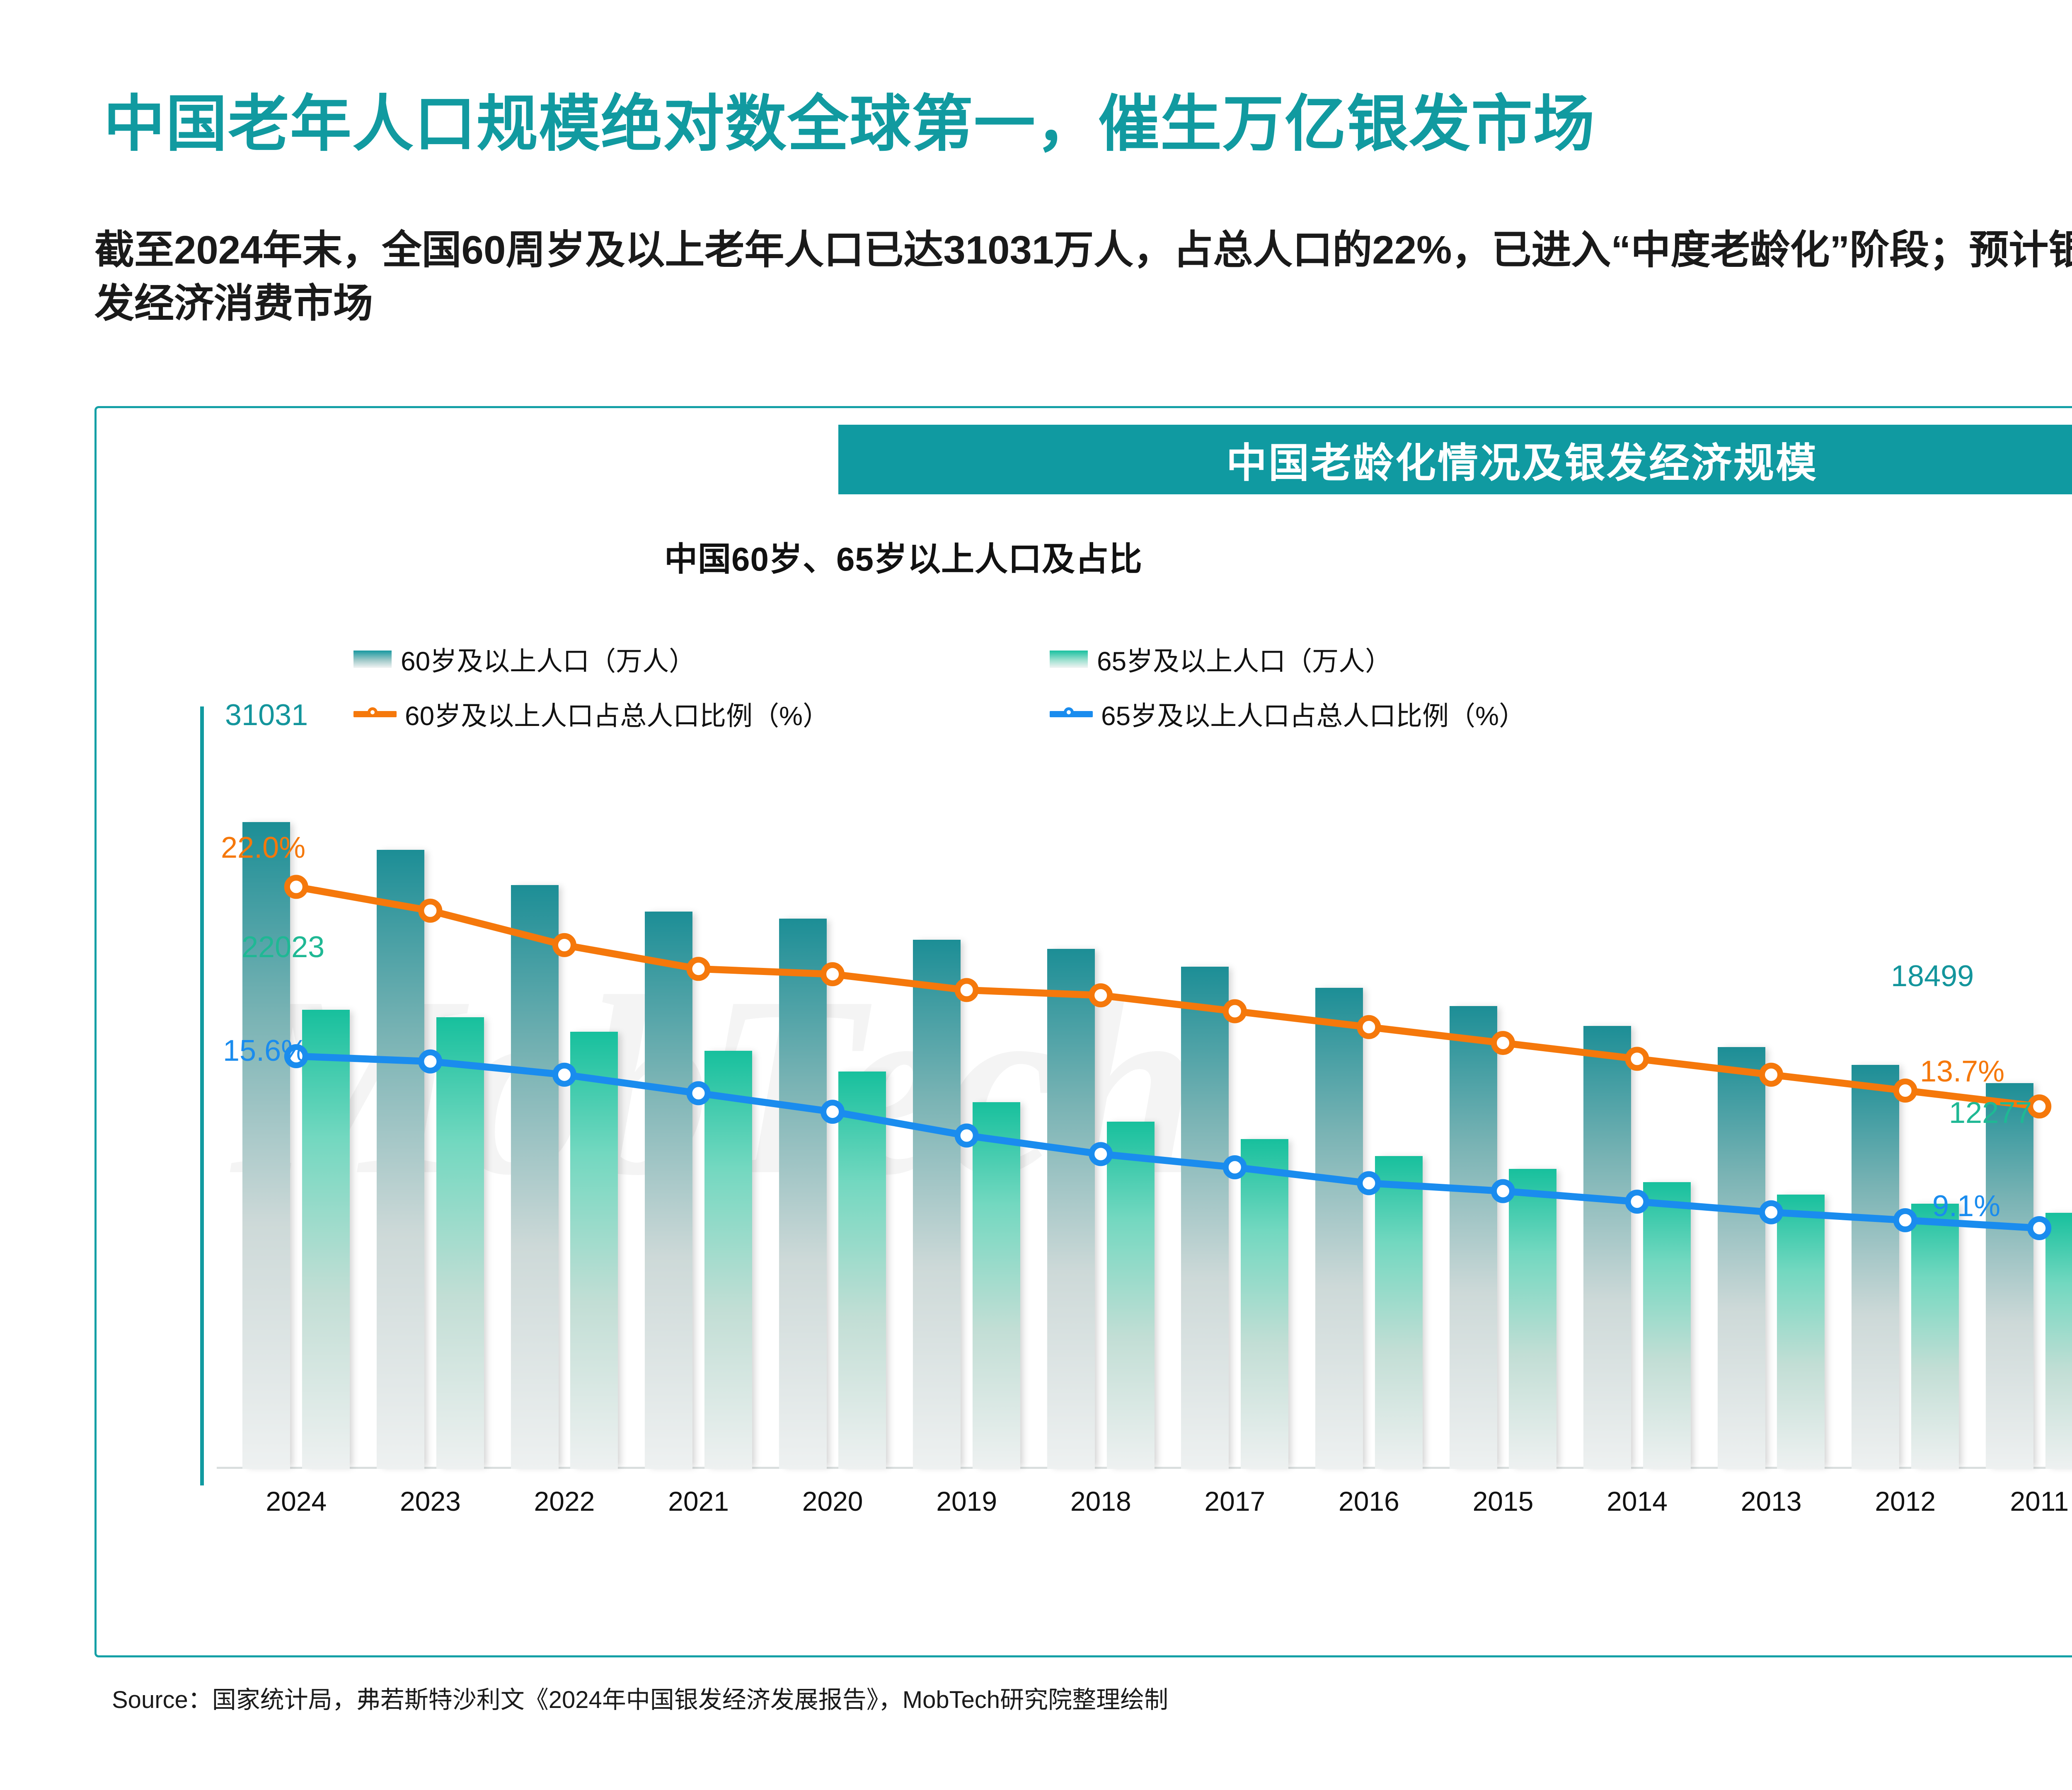 This screenshot has width=2072, height=1790. I want to click on x-tick-label: 2019, so click(966, 1501).